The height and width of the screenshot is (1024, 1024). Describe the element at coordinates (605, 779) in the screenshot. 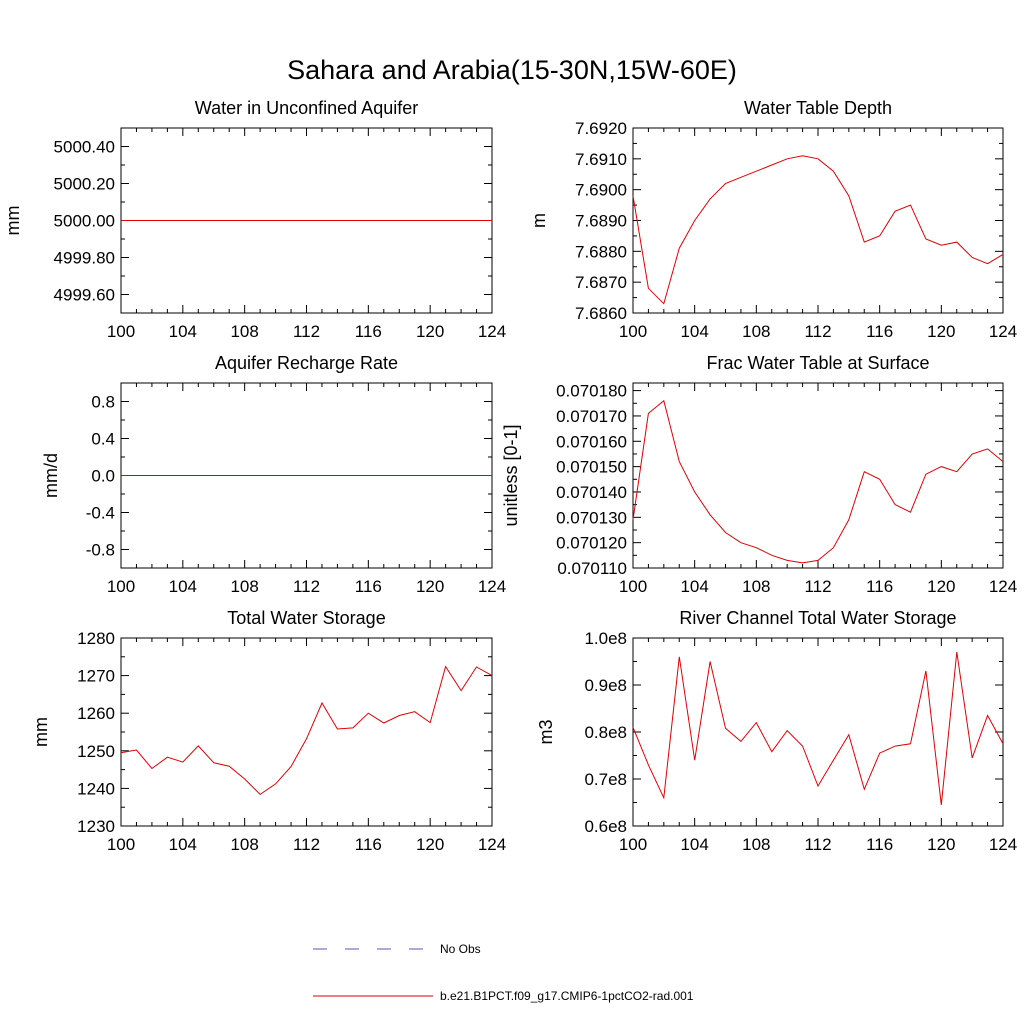

I see `y-tick-label: 0.7e8` at that location.